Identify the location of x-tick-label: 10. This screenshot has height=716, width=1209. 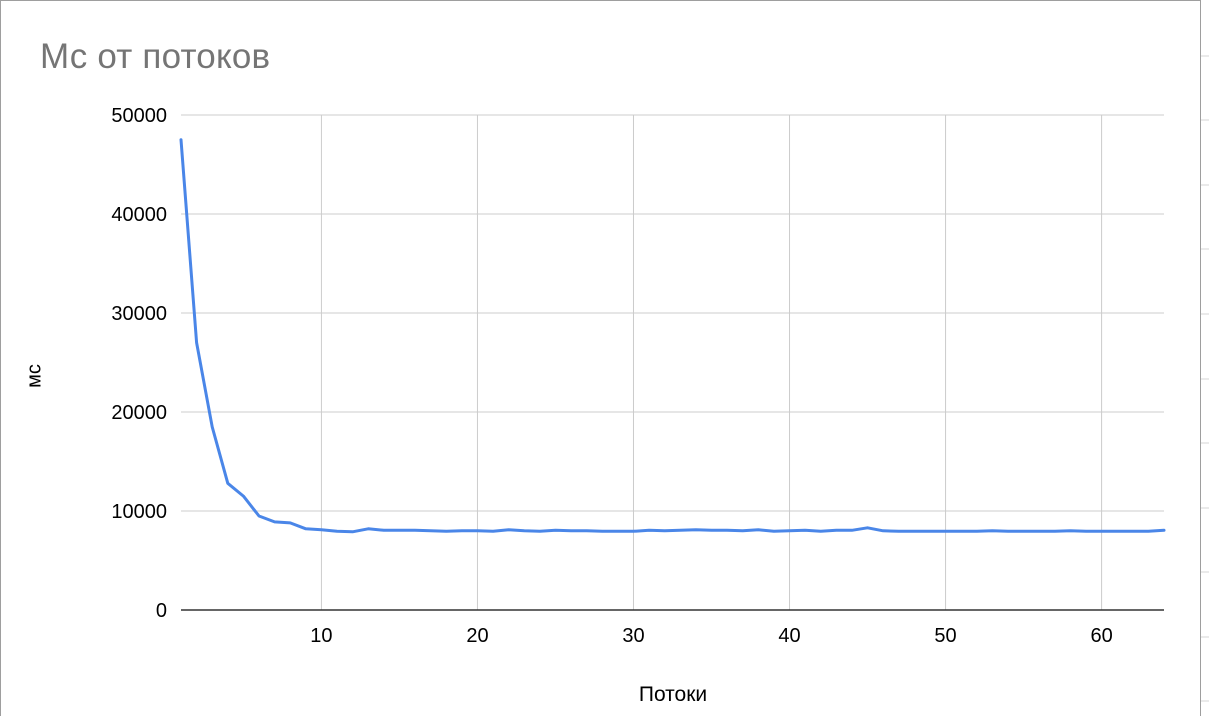
(321, 636).